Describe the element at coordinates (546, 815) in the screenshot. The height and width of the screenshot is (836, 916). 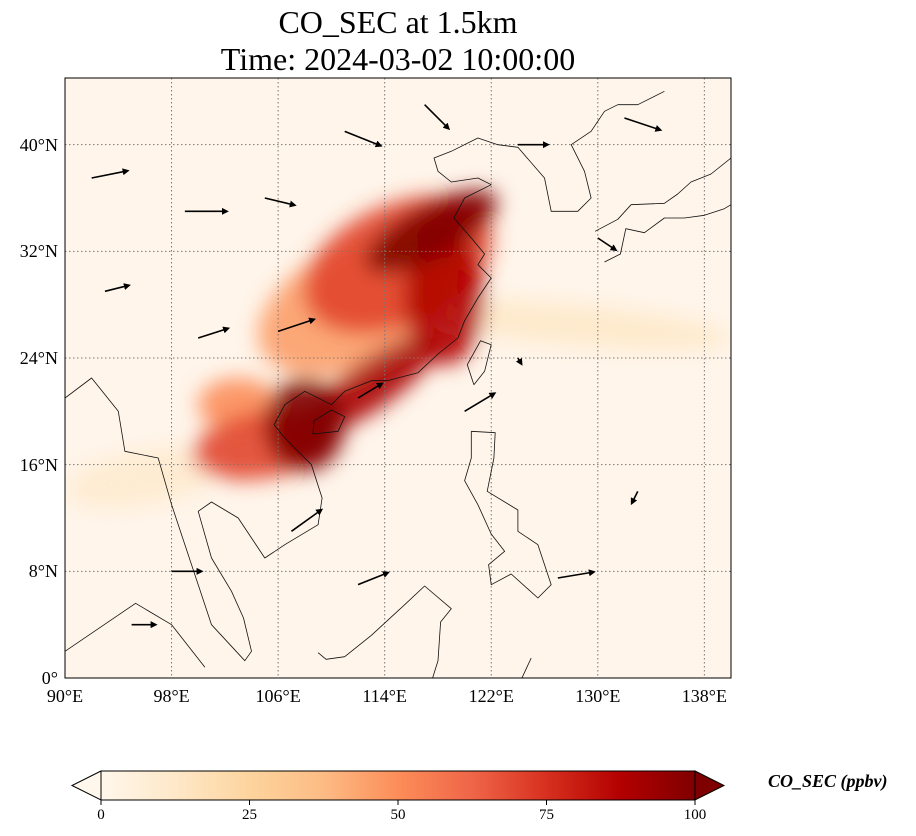
I see `colorbar-tick-label: 75` at that location.